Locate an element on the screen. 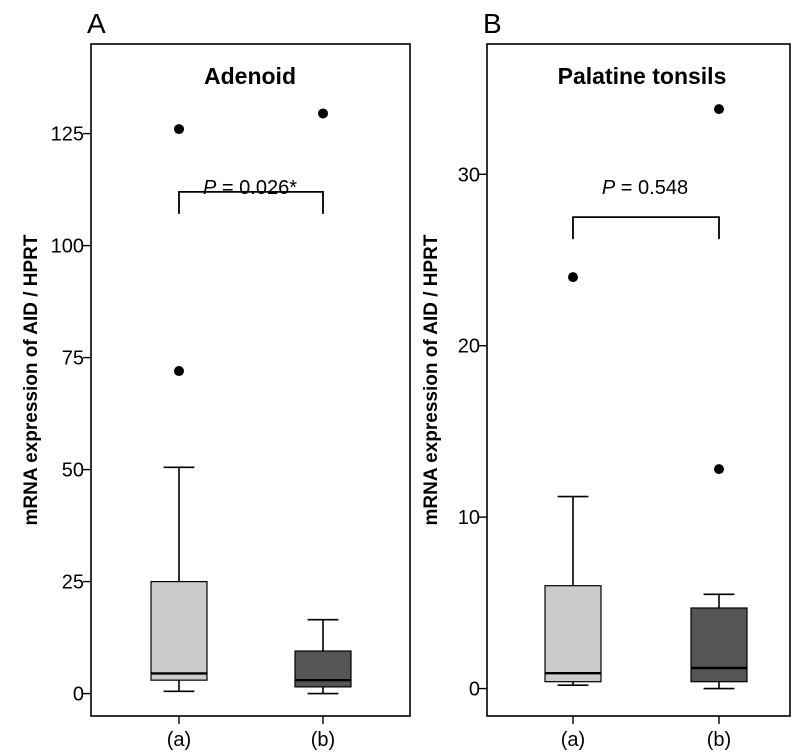 The image size is (795, 752). chart-title-a: Adenoid is located at coordinates (250, 76).